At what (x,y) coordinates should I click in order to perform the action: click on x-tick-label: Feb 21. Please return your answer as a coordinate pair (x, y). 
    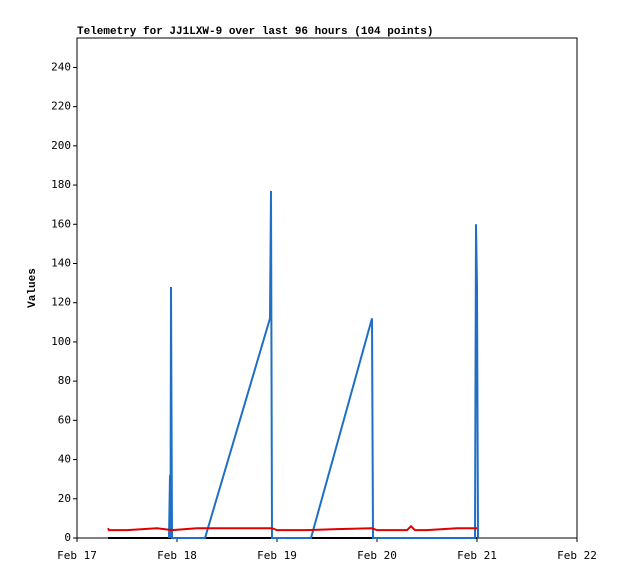
    Looking at the image, I should click on (477, 555).